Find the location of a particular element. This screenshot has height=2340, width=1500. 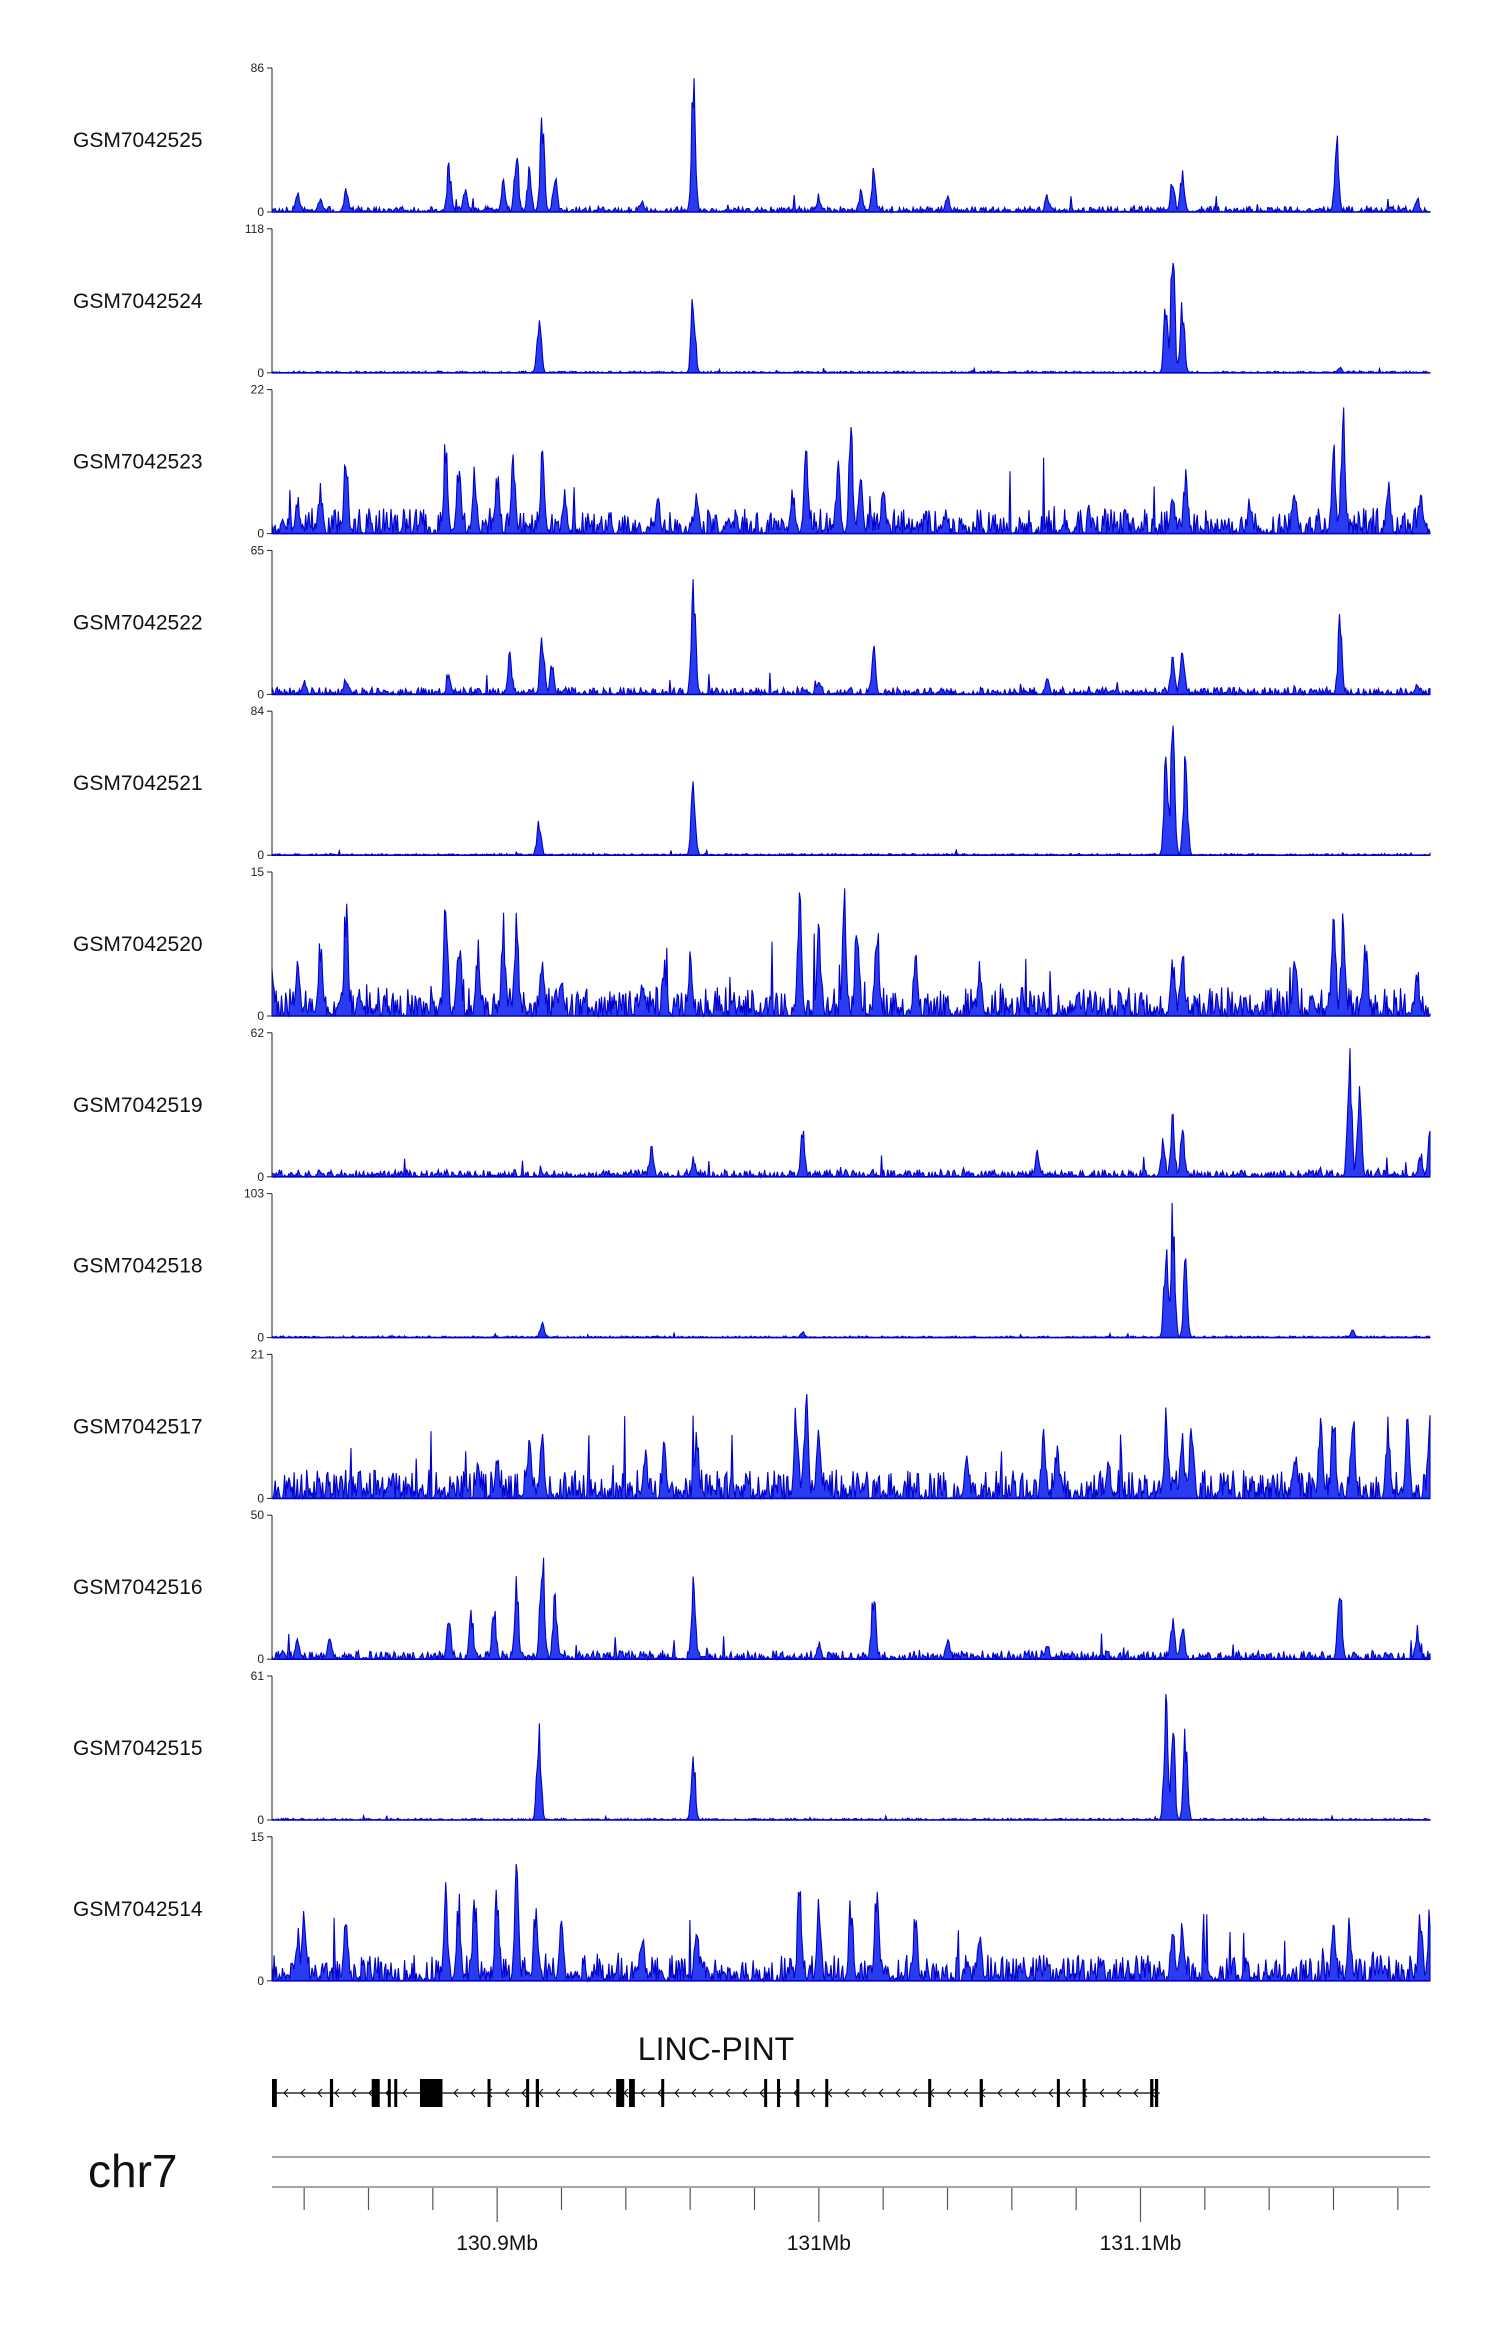

track-GSM7042516: 50 0 GSM7042516 is located at coordinates (752, 1587).